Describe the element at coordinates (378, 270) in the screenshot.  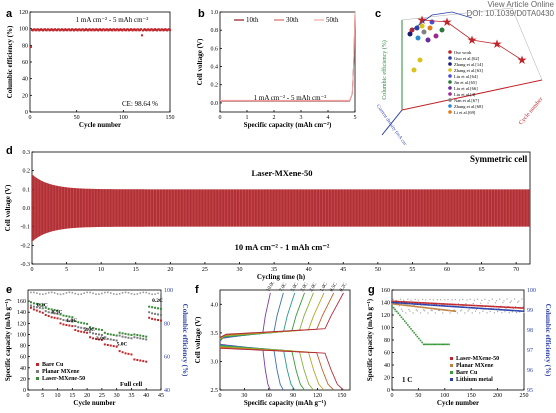
I see `x-tick-label: 50` at that location.